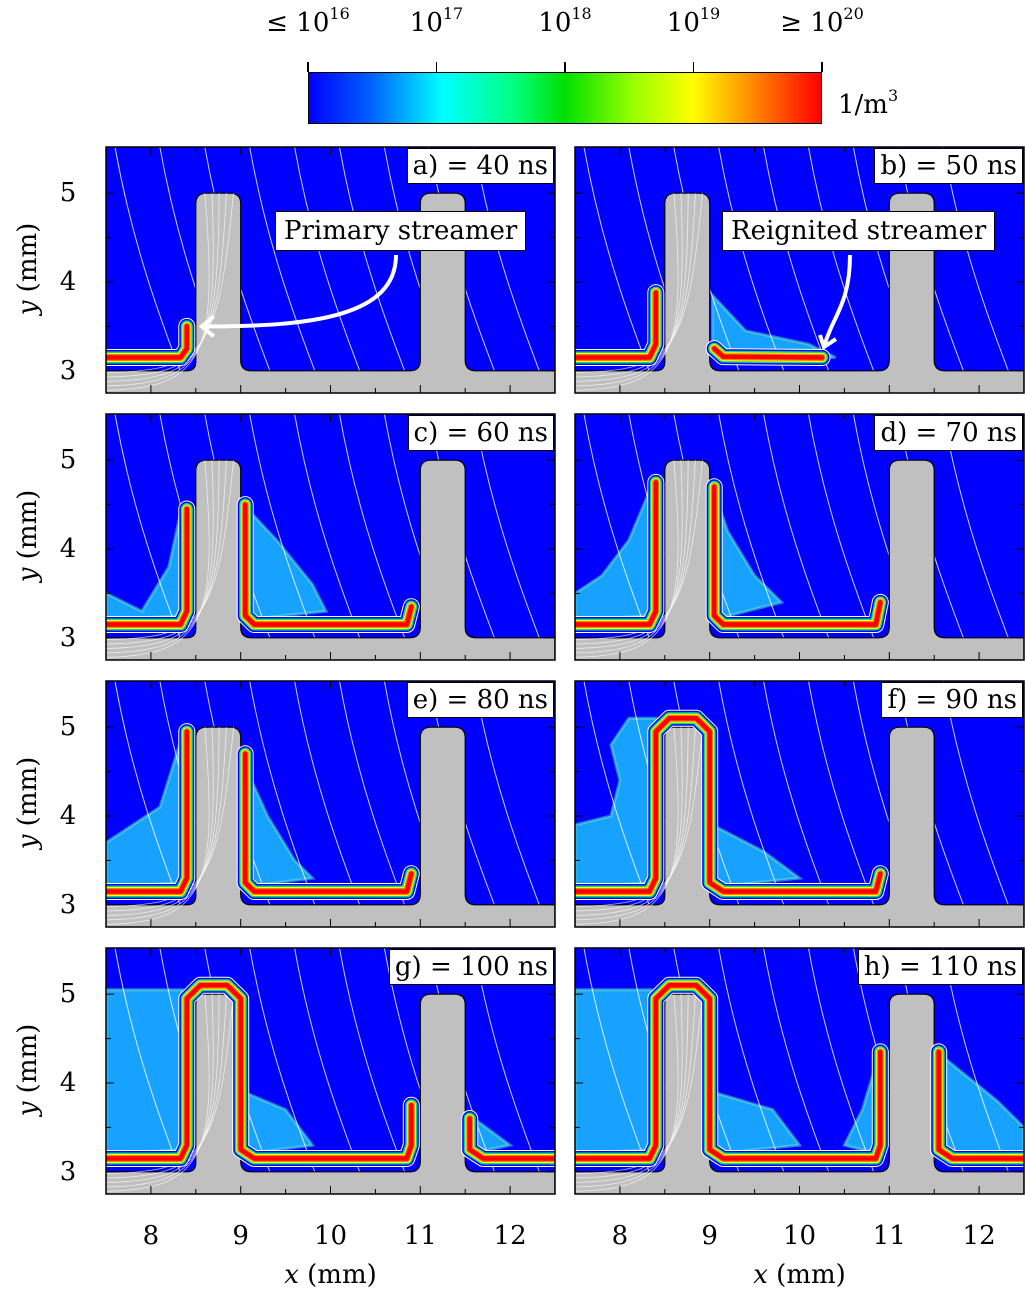 The image size is (1025, 1295). What do you see at coordinates (710, 13) in the screenshot?
I see `tick-exponent: 19` at bounding box center [710, 13].